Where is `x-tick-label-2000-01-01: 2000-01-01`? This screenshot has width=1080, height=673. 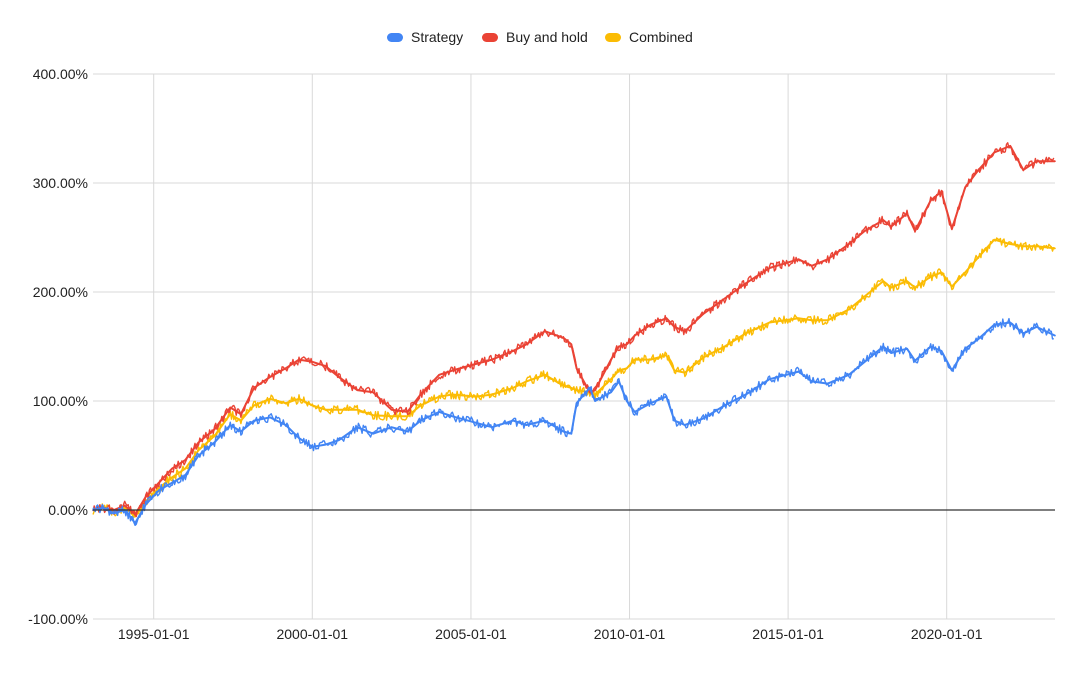
x-tick-label-2000-01-01: 2000-01-01 is located at coordinates (312, 634).